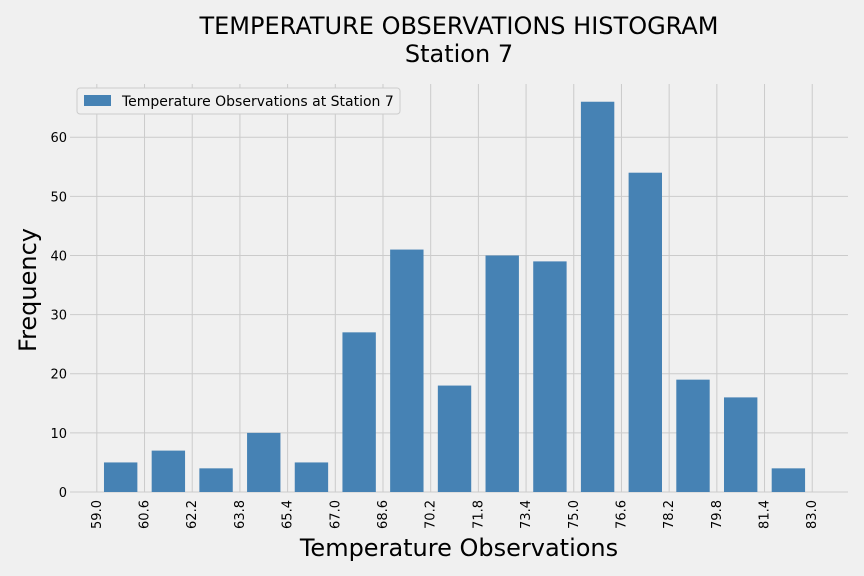 The height and width of the screenshot is (576, 864). What do you see at coordinates (478, 514) in the screenshot?
I see `x-tick-label: 71.8` at bounding box center [478, 514].